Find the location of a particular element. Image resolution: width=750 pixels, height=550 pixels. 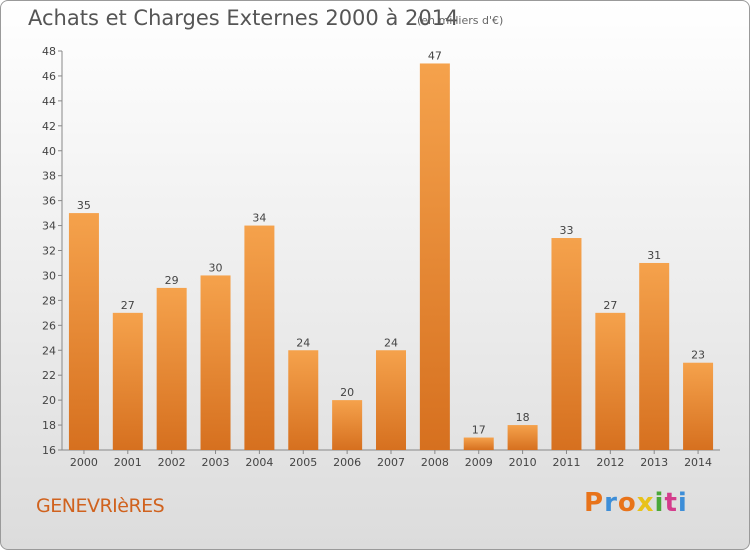

bar-value-label: 33 is located at coordinates (566, 230).